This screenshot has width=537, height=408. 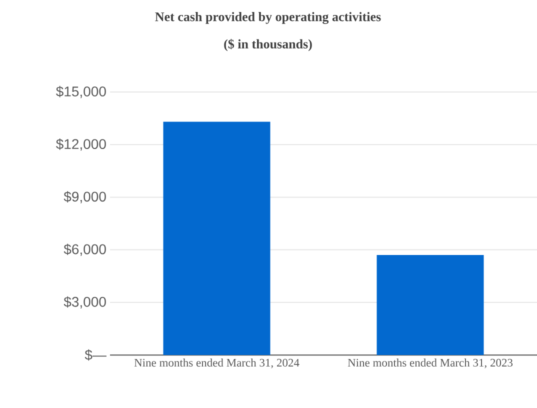 I want to click on y-tick-label: $3,000, so click(x=85, y=302).